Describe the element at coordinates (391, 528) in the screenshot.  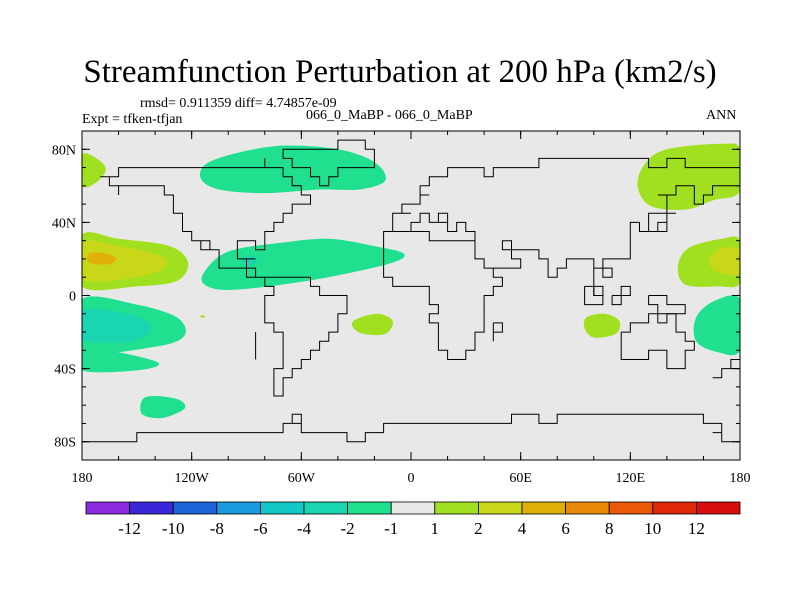
I see `colorbar-label-6: -1` at that location.